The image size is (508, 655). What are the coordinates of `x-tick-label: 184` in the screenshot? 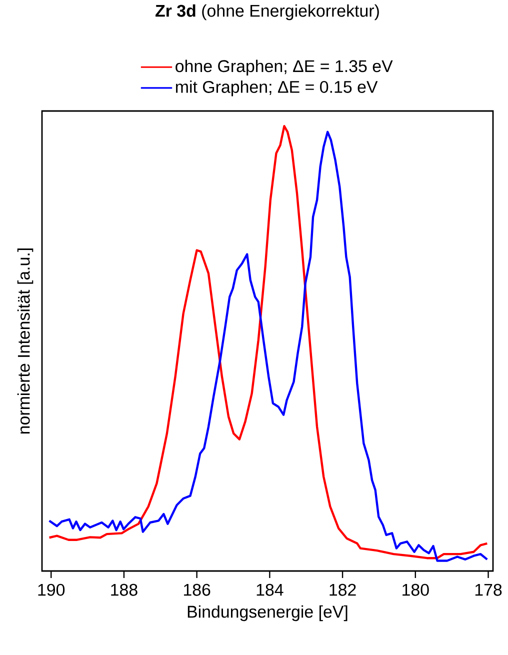 It's located at (270, 590).